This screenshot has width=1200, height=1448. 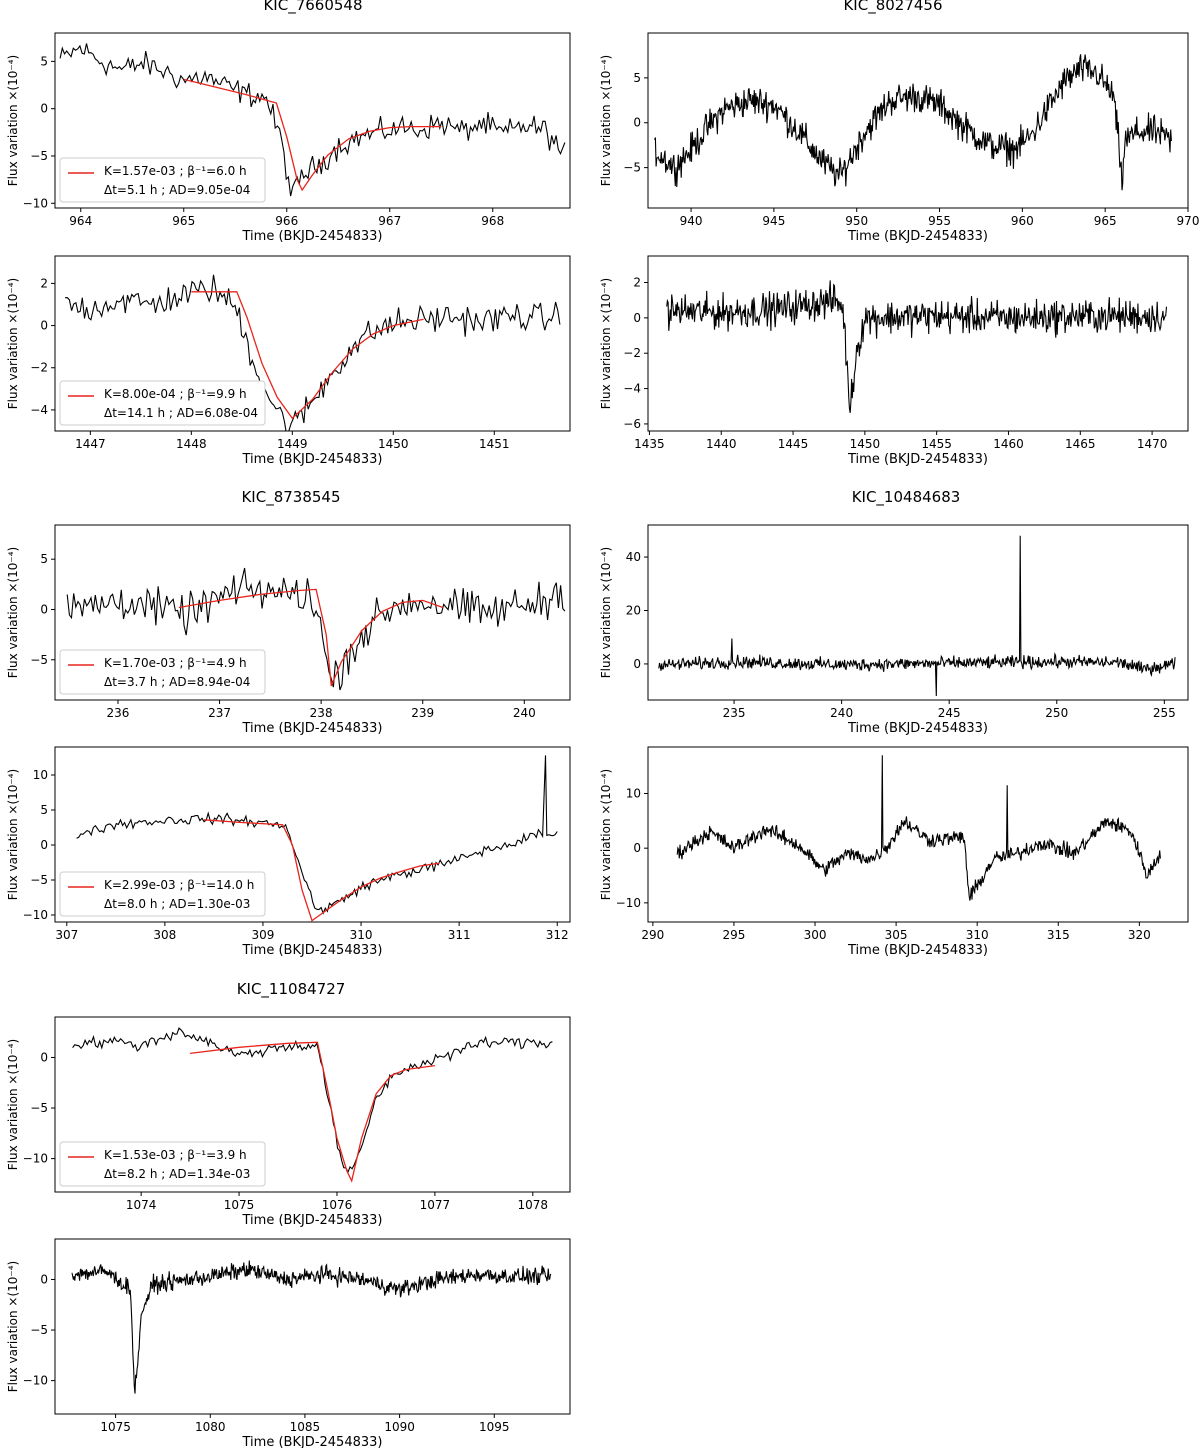 I want to click on panel-kic-10484683-zoom-xtick-label: 309, so click(x=263, y=935).